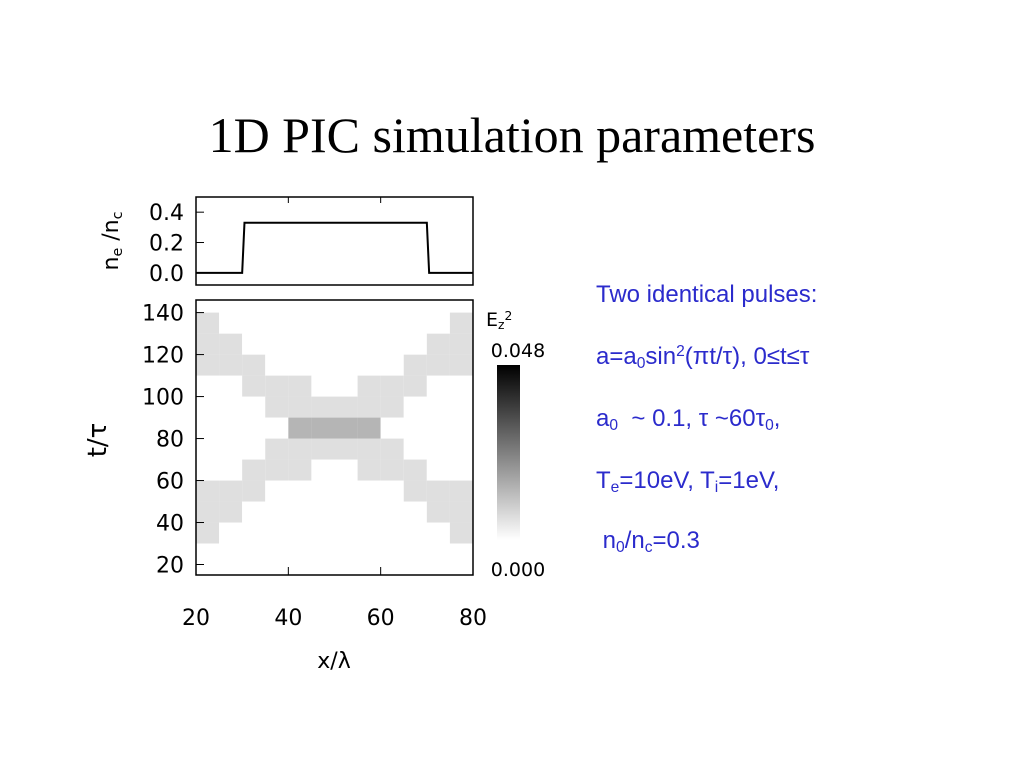 The image size is (1024, 768). Describe the element at coordinates (111, 264) in the screenshot. I see `text-part: n` at that location.